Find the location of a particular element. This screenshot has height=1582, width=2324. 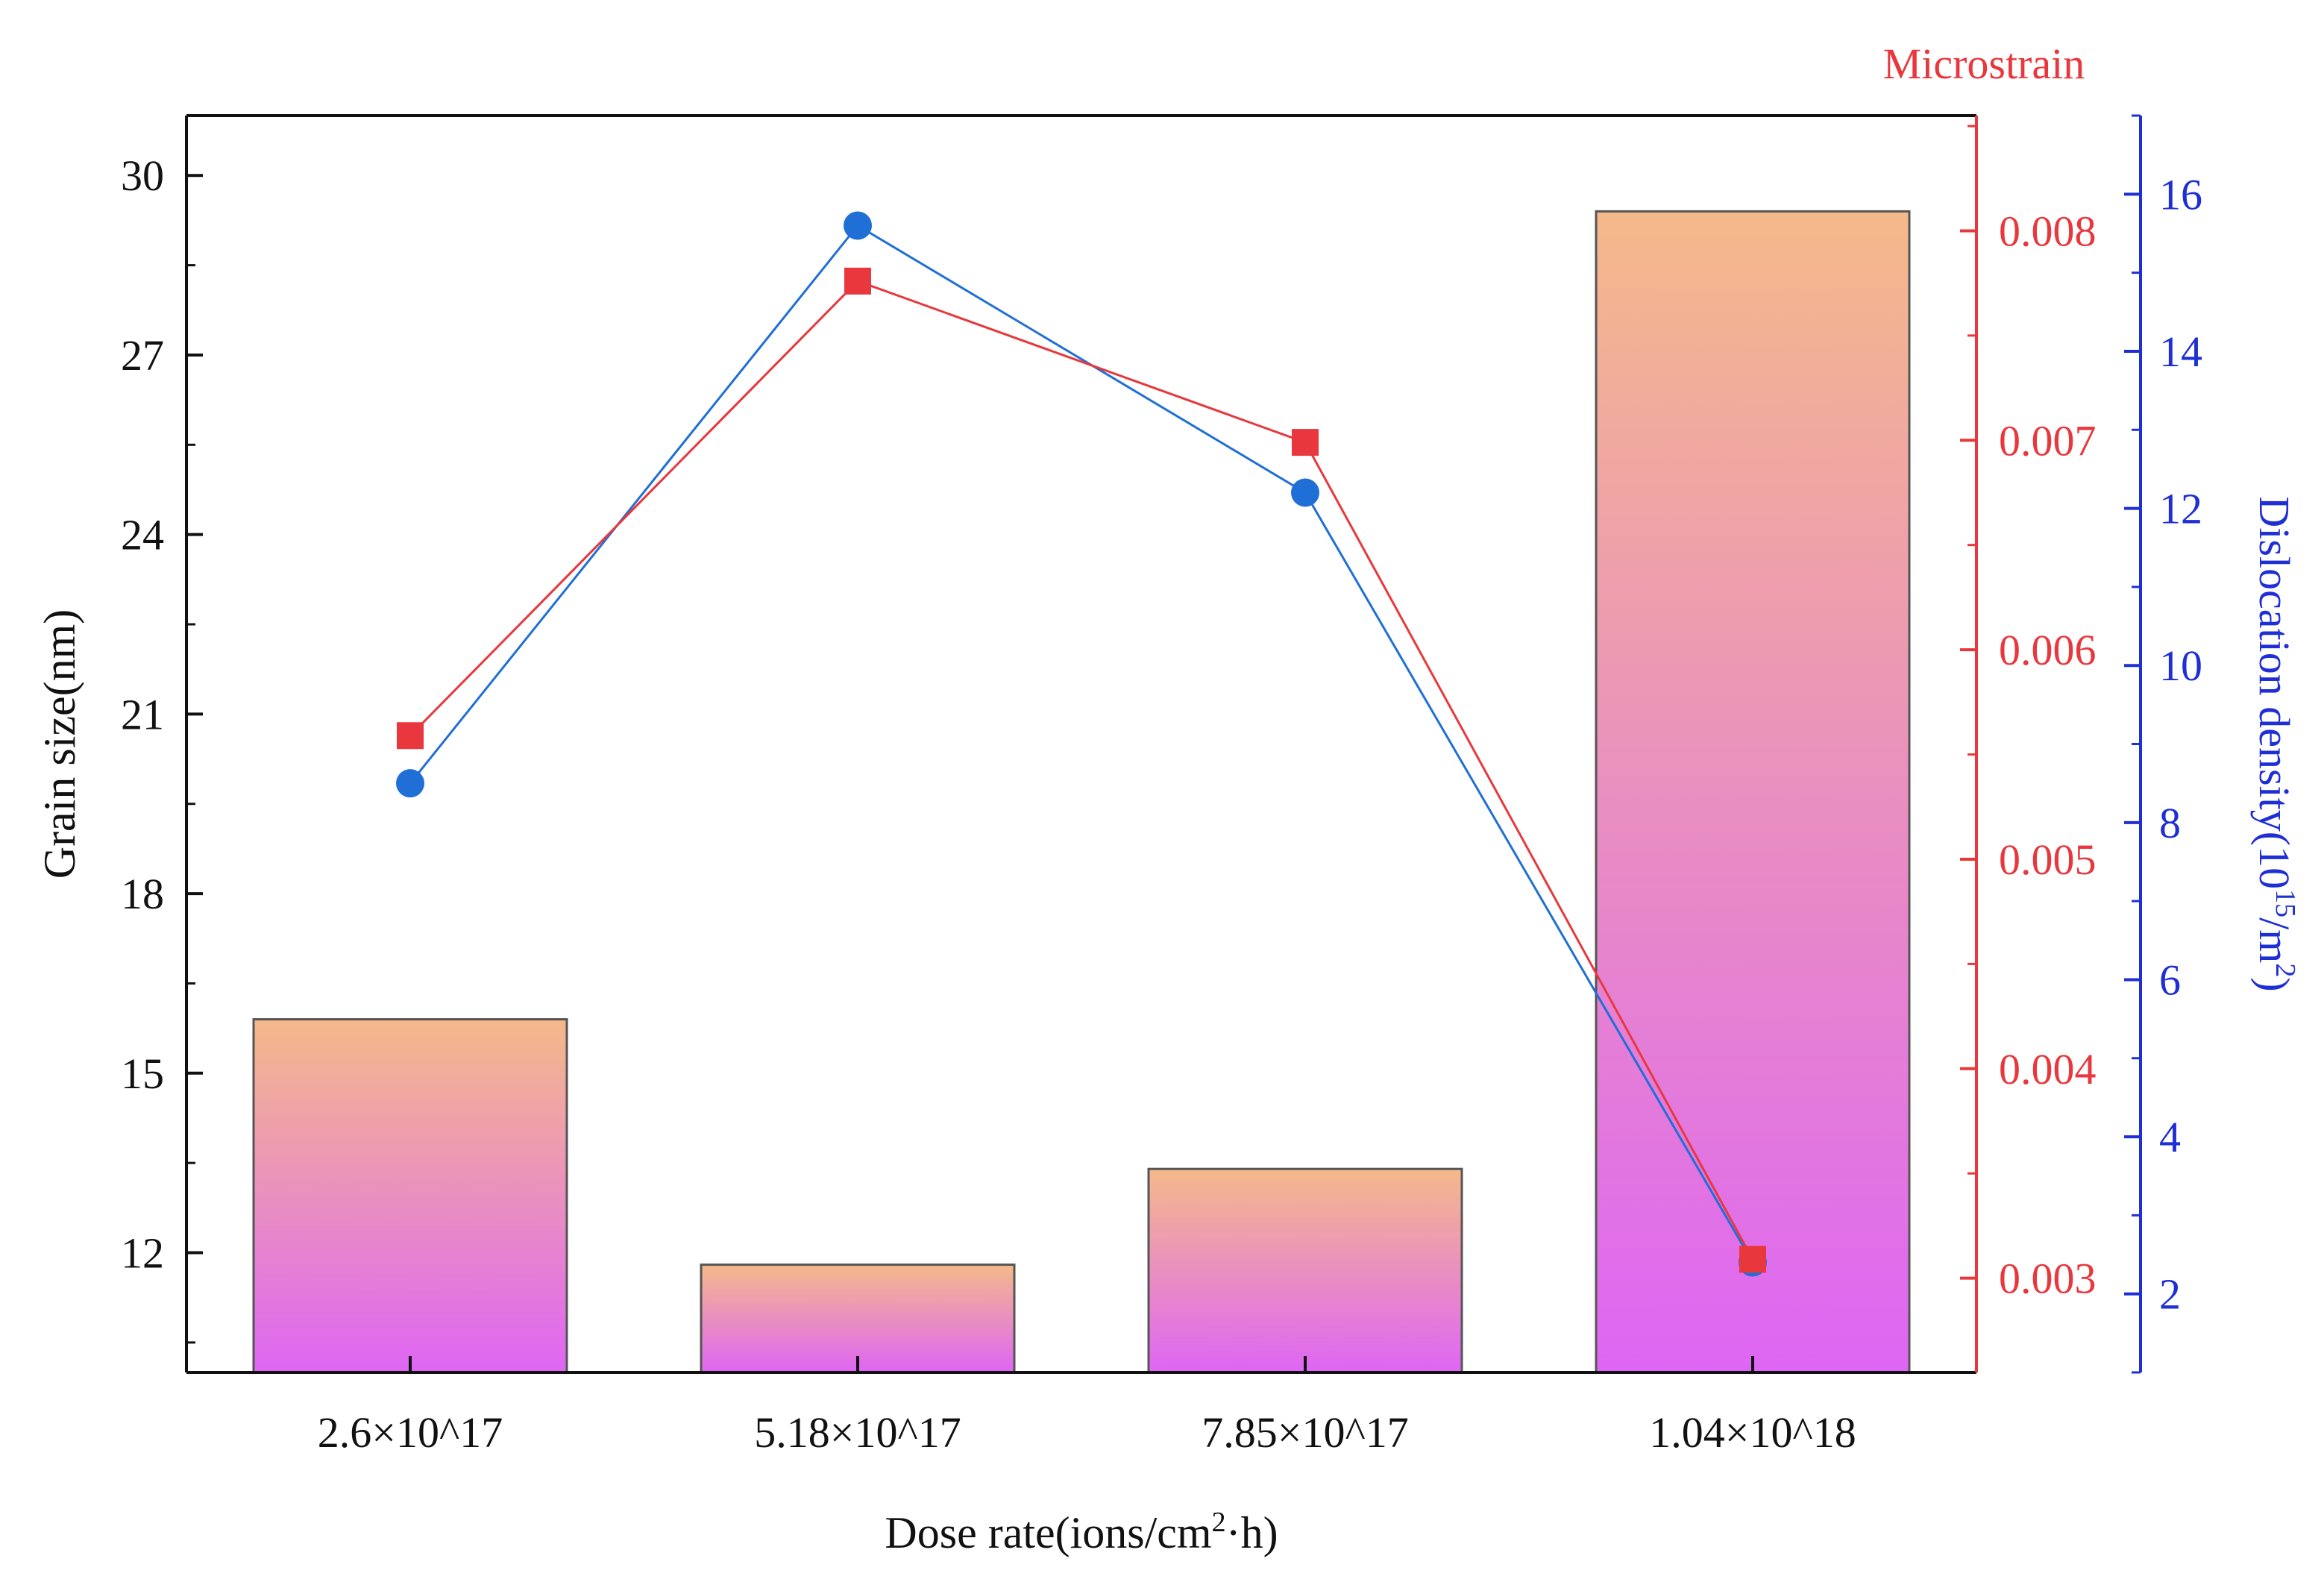

dislocation-title-part: 2 is located at coordinates (2285, 970).